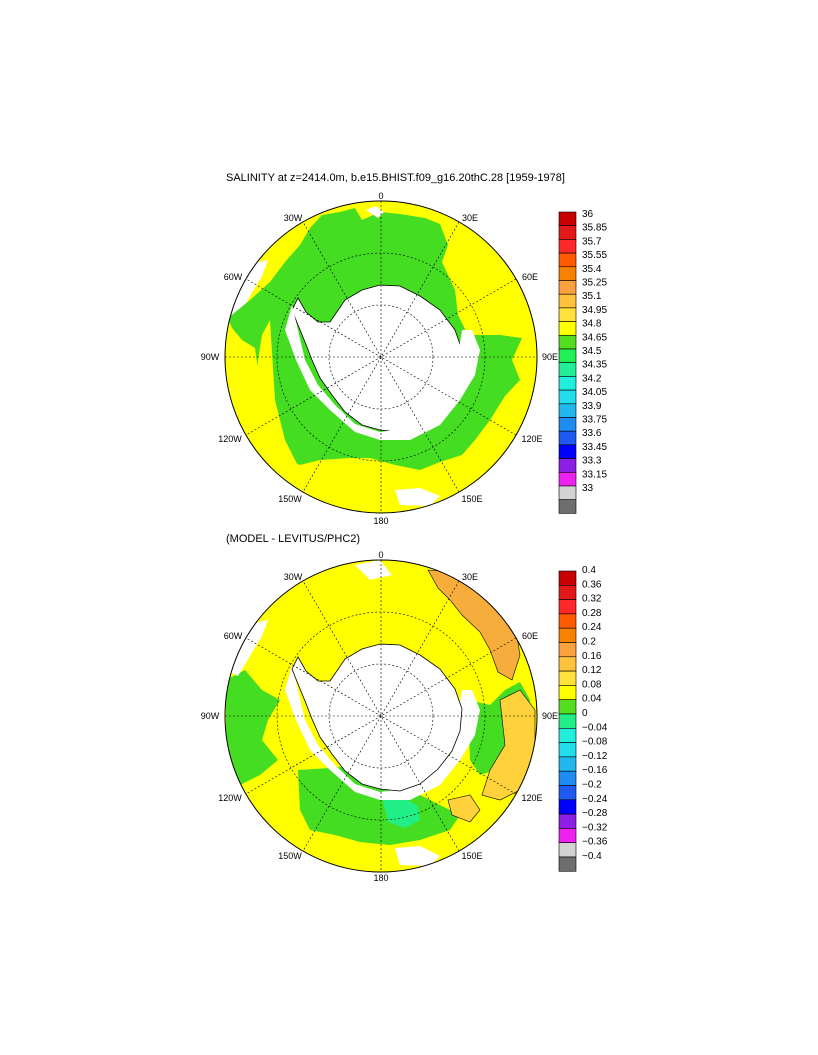 The width and height of the screenshot is (818, 1055). Describe the element at coordinates (592, 599) in the screenshot. I see `map2-colorbar-label-2: 0.32` at that location.